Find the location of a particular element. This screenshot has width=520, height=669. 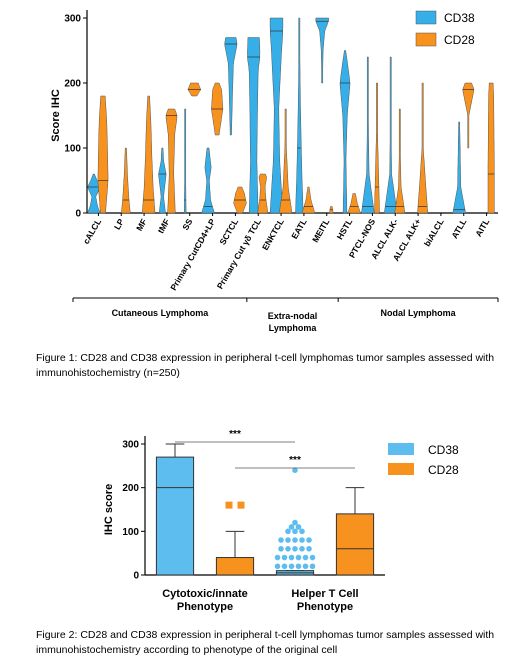

x-tick-label: AITL is located at coordinates (482, 227).